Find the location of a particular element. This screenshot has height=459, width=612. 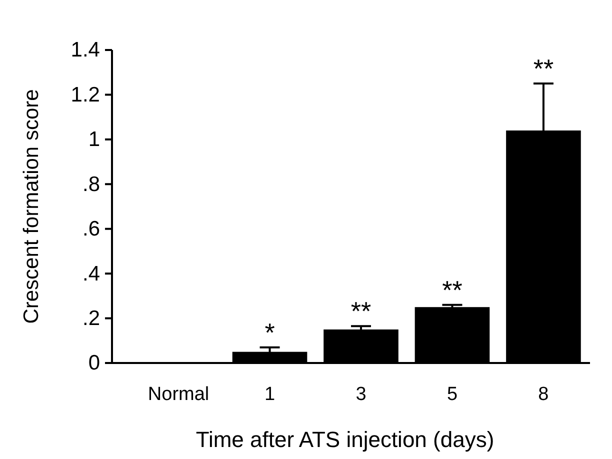

annotation: * is located at coordinates (269, 332).